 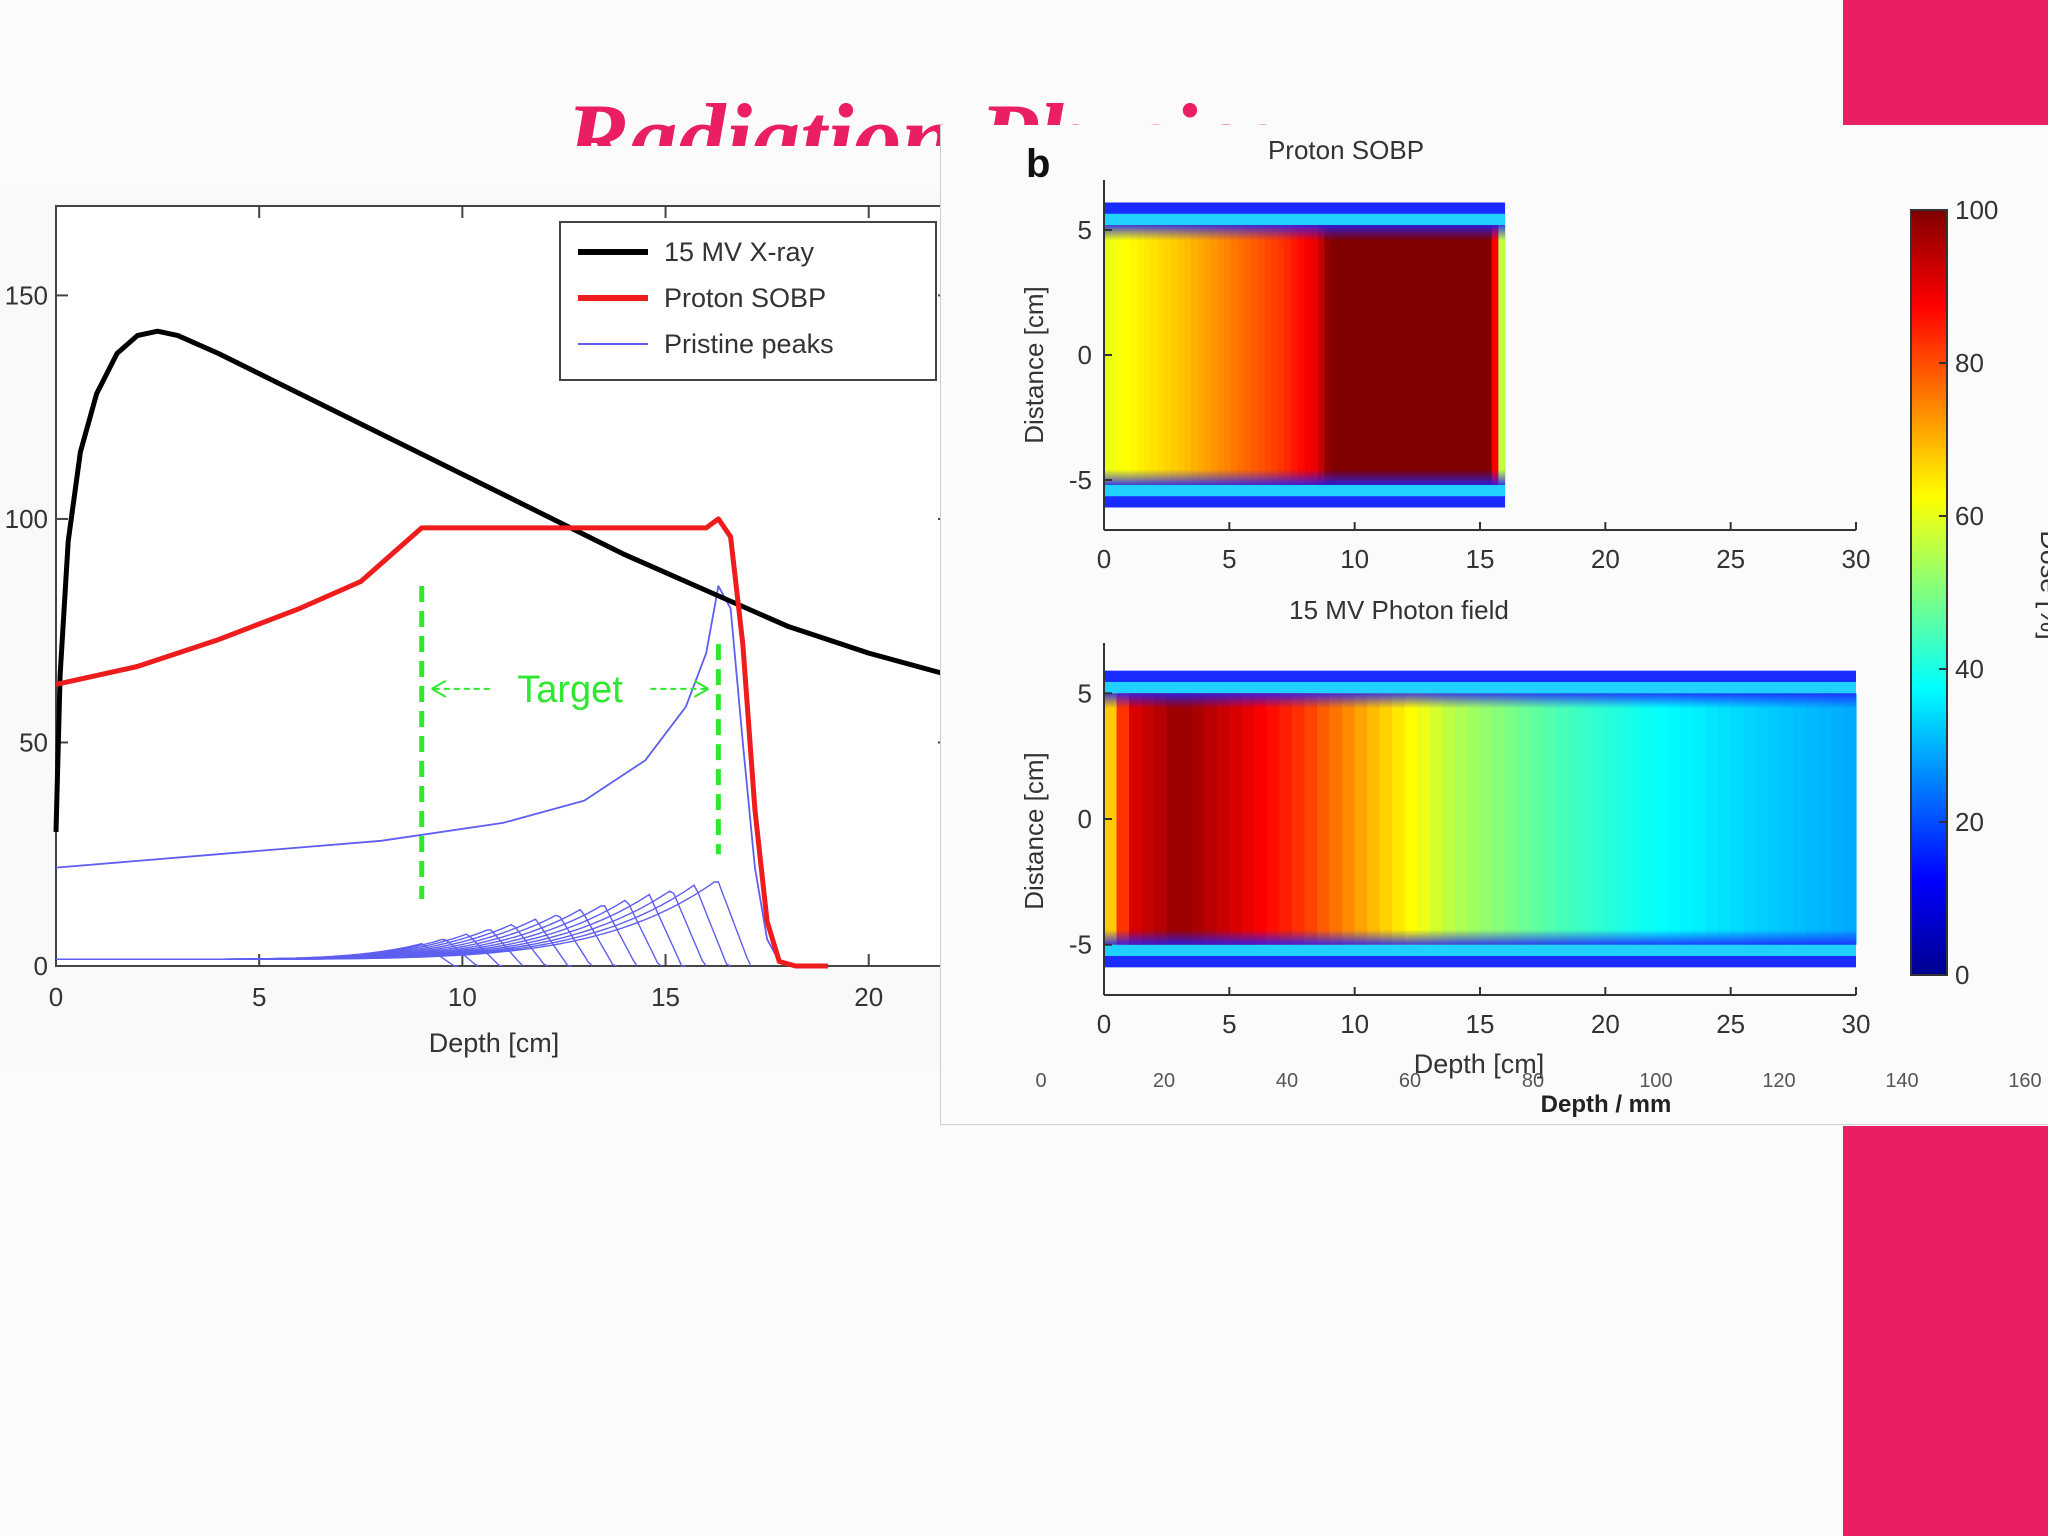 I want to click on x-axis-label: Depth [cm], so click(x=494, y=1043).